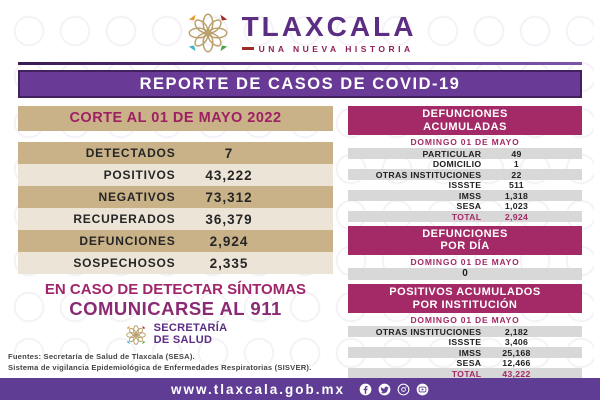 Image resolution: width=600 pixels, height=400 pixels. What do you see at coordinates (130, 153) in the screenshot?
I see `stat-label: DETECTADOS` at bounding box center [130, 153].